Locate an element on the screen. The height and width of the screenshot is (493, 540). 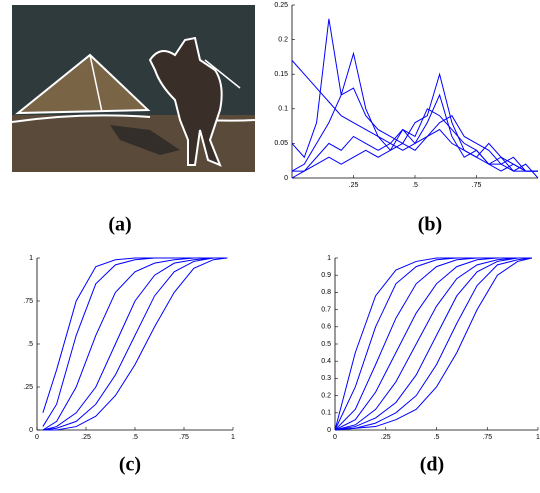
y-tick-label: 0.9 is located at coordinates (326, 275).